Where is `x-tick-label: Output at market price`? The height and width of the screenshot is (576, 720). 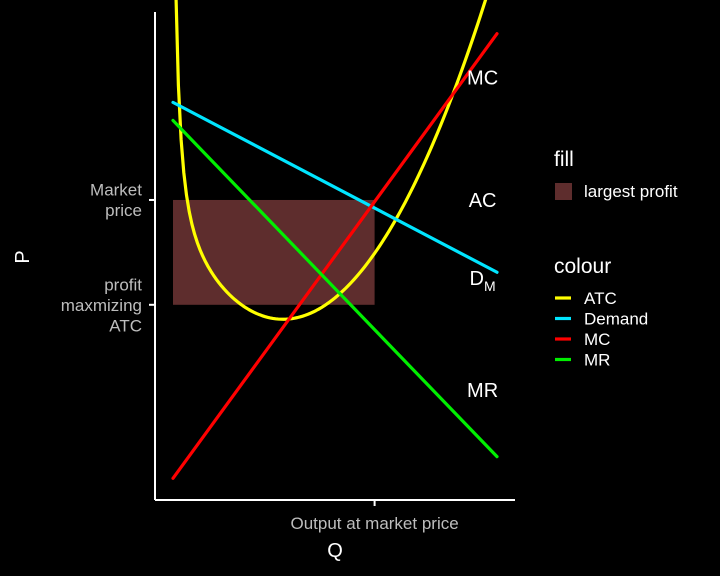
x-tick-label: Output at market price is located at coordinates (375, 523).